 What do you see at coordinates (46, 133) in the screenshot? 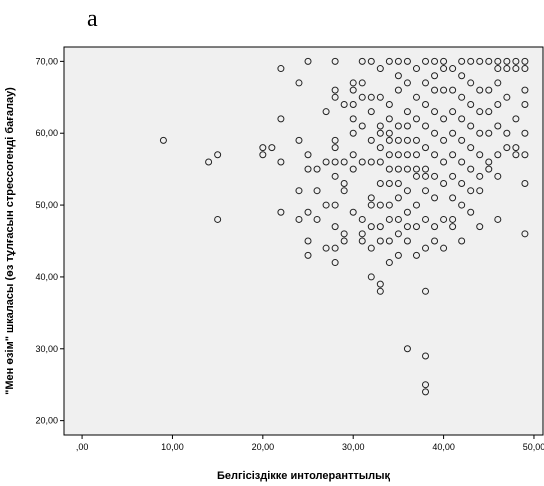
I see `y-tick-label: 60,00` at bounding box center [46, 133].